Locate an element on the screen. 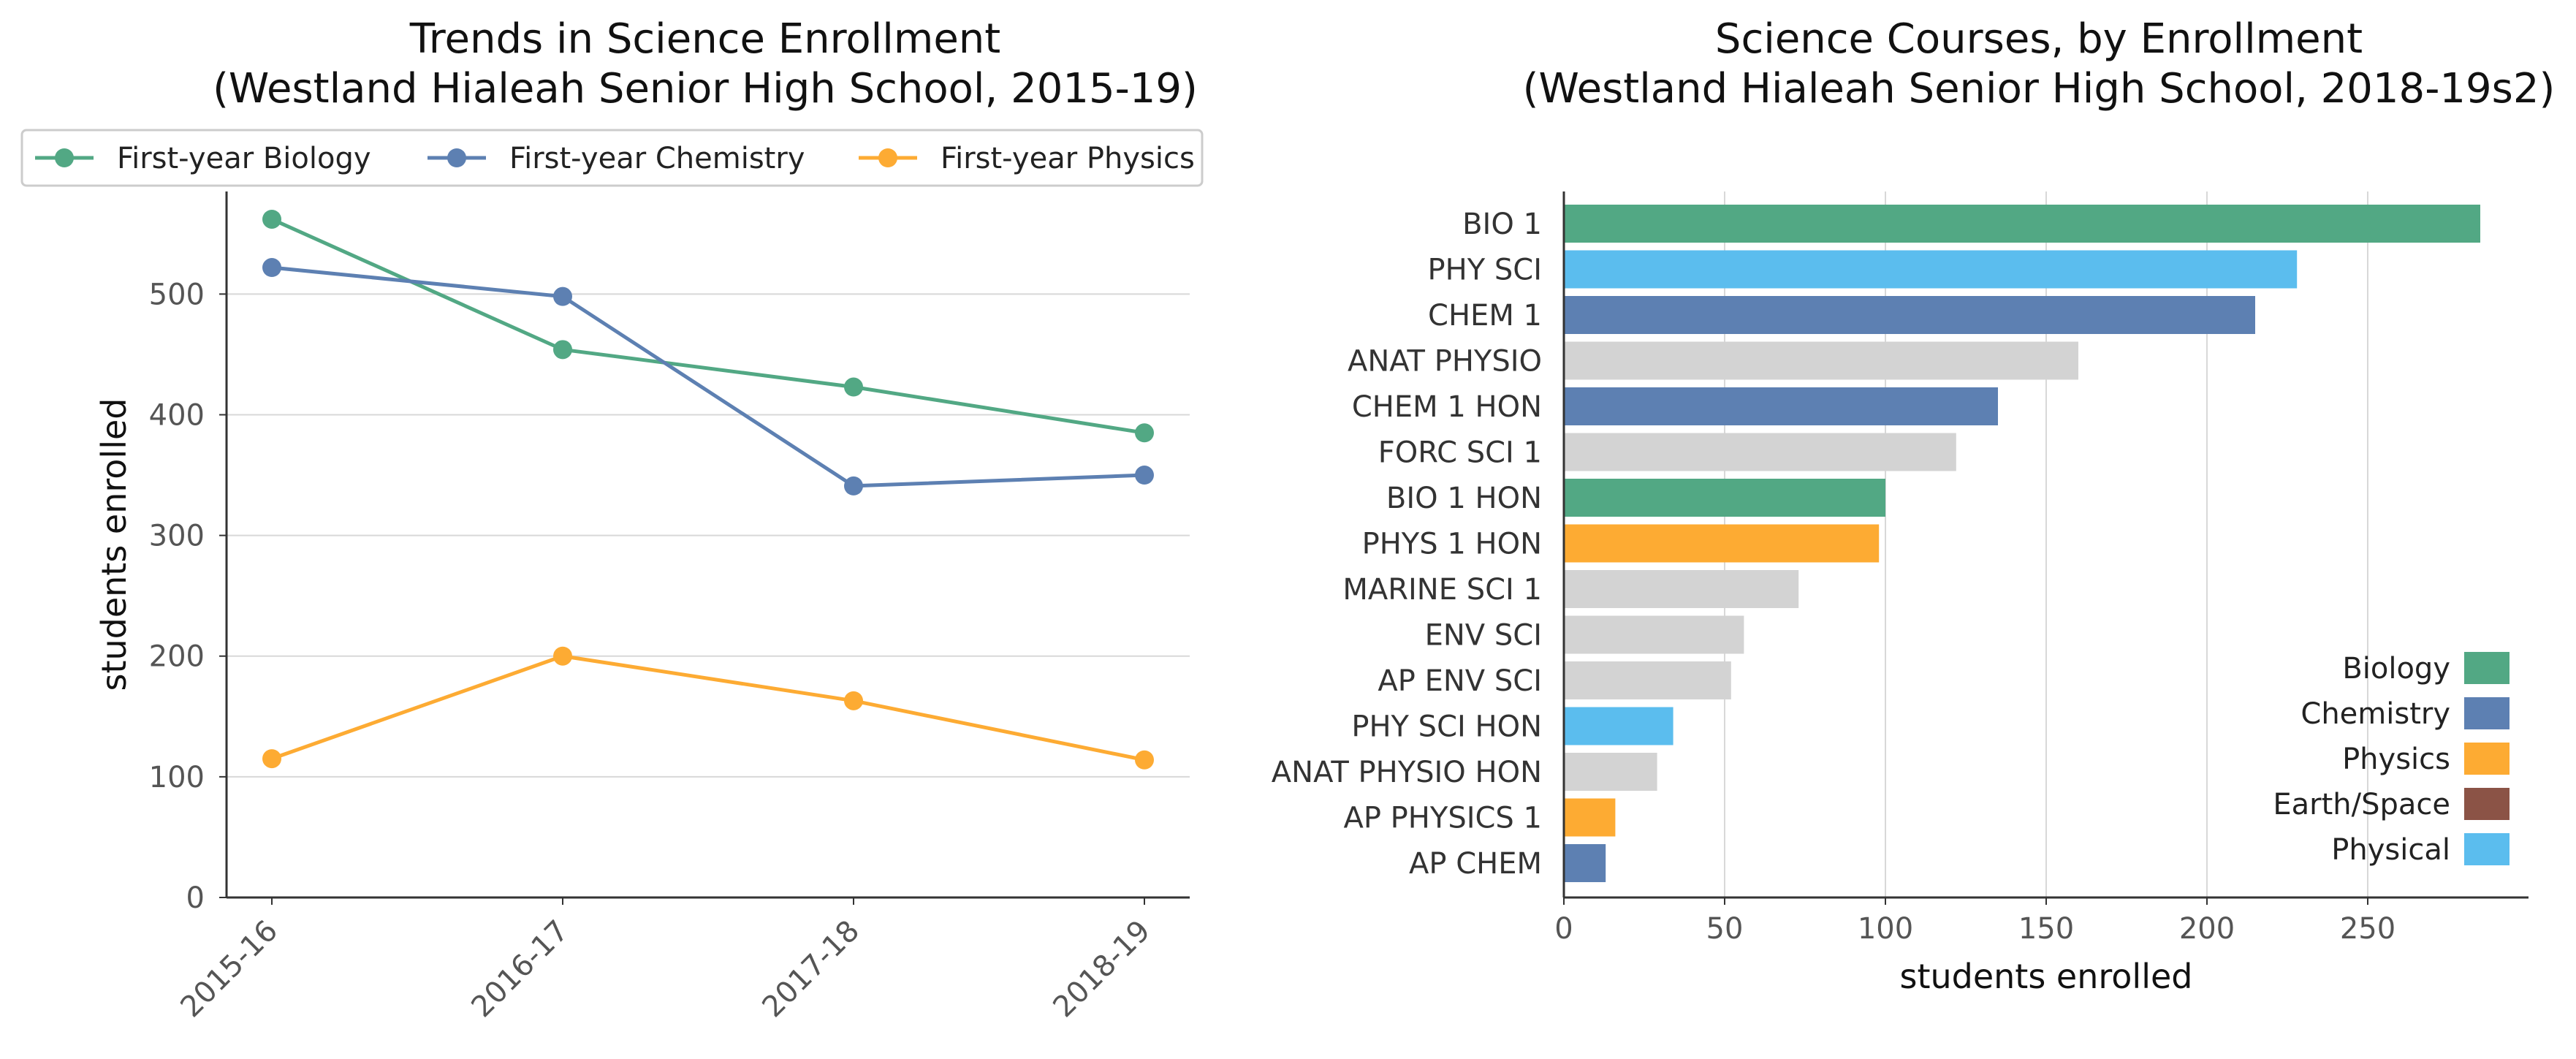  bar-chart-category-label: FORC SCI 1 is located at coordinates (1460, 453).